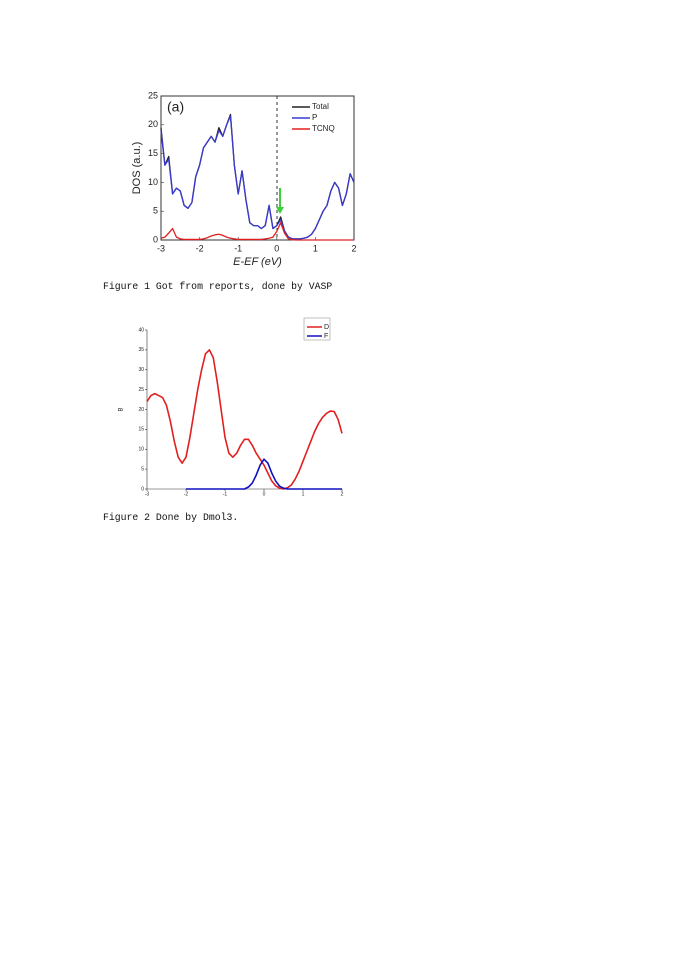 This screenshot has width=679, height=960. Describe the element at coordinates (314, 117) in the screenshot. I see `legend-label: P` at that location.